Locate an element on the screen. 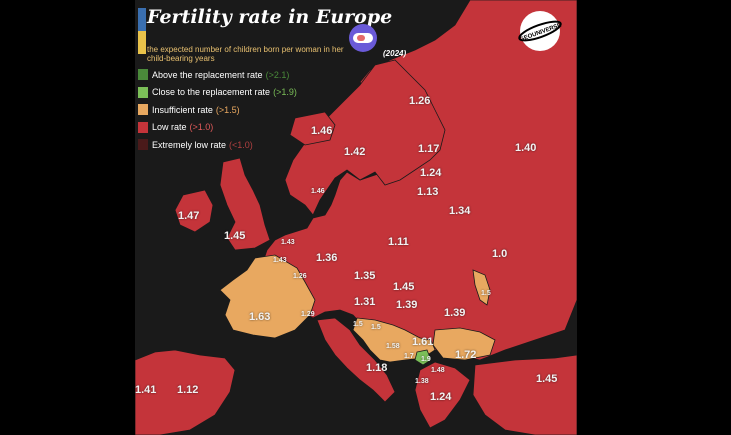 Image resolution: width=731 pixels, height=435 pixels. region-value-portugal: 1.41 is located at coordinates (146, 390).